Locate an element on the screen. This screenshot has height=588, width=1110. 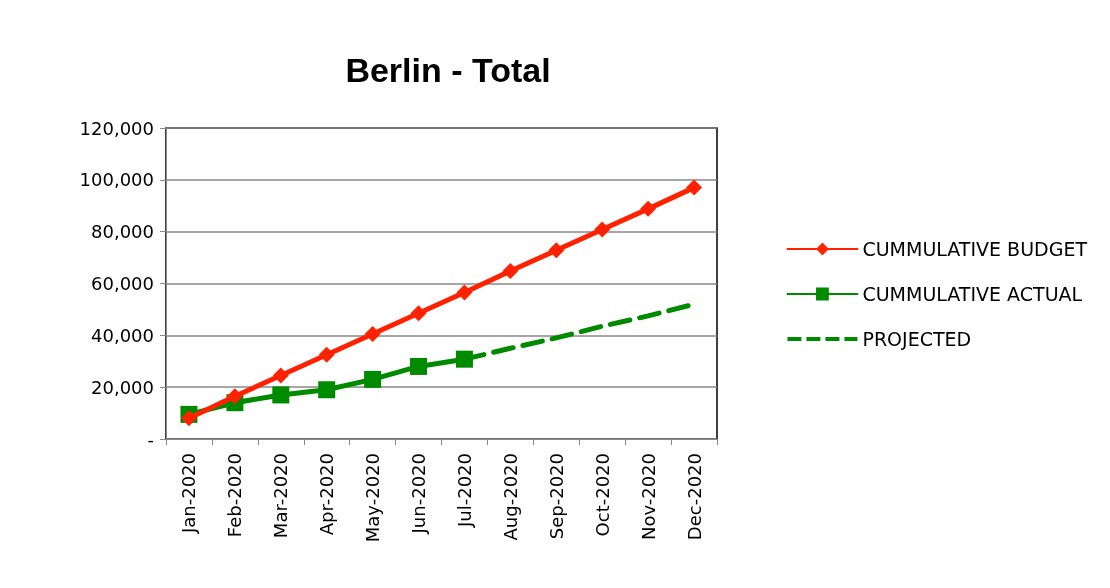
legend-label: CUMMULATIVE ACTUAL is located at coordinates (972, 294).